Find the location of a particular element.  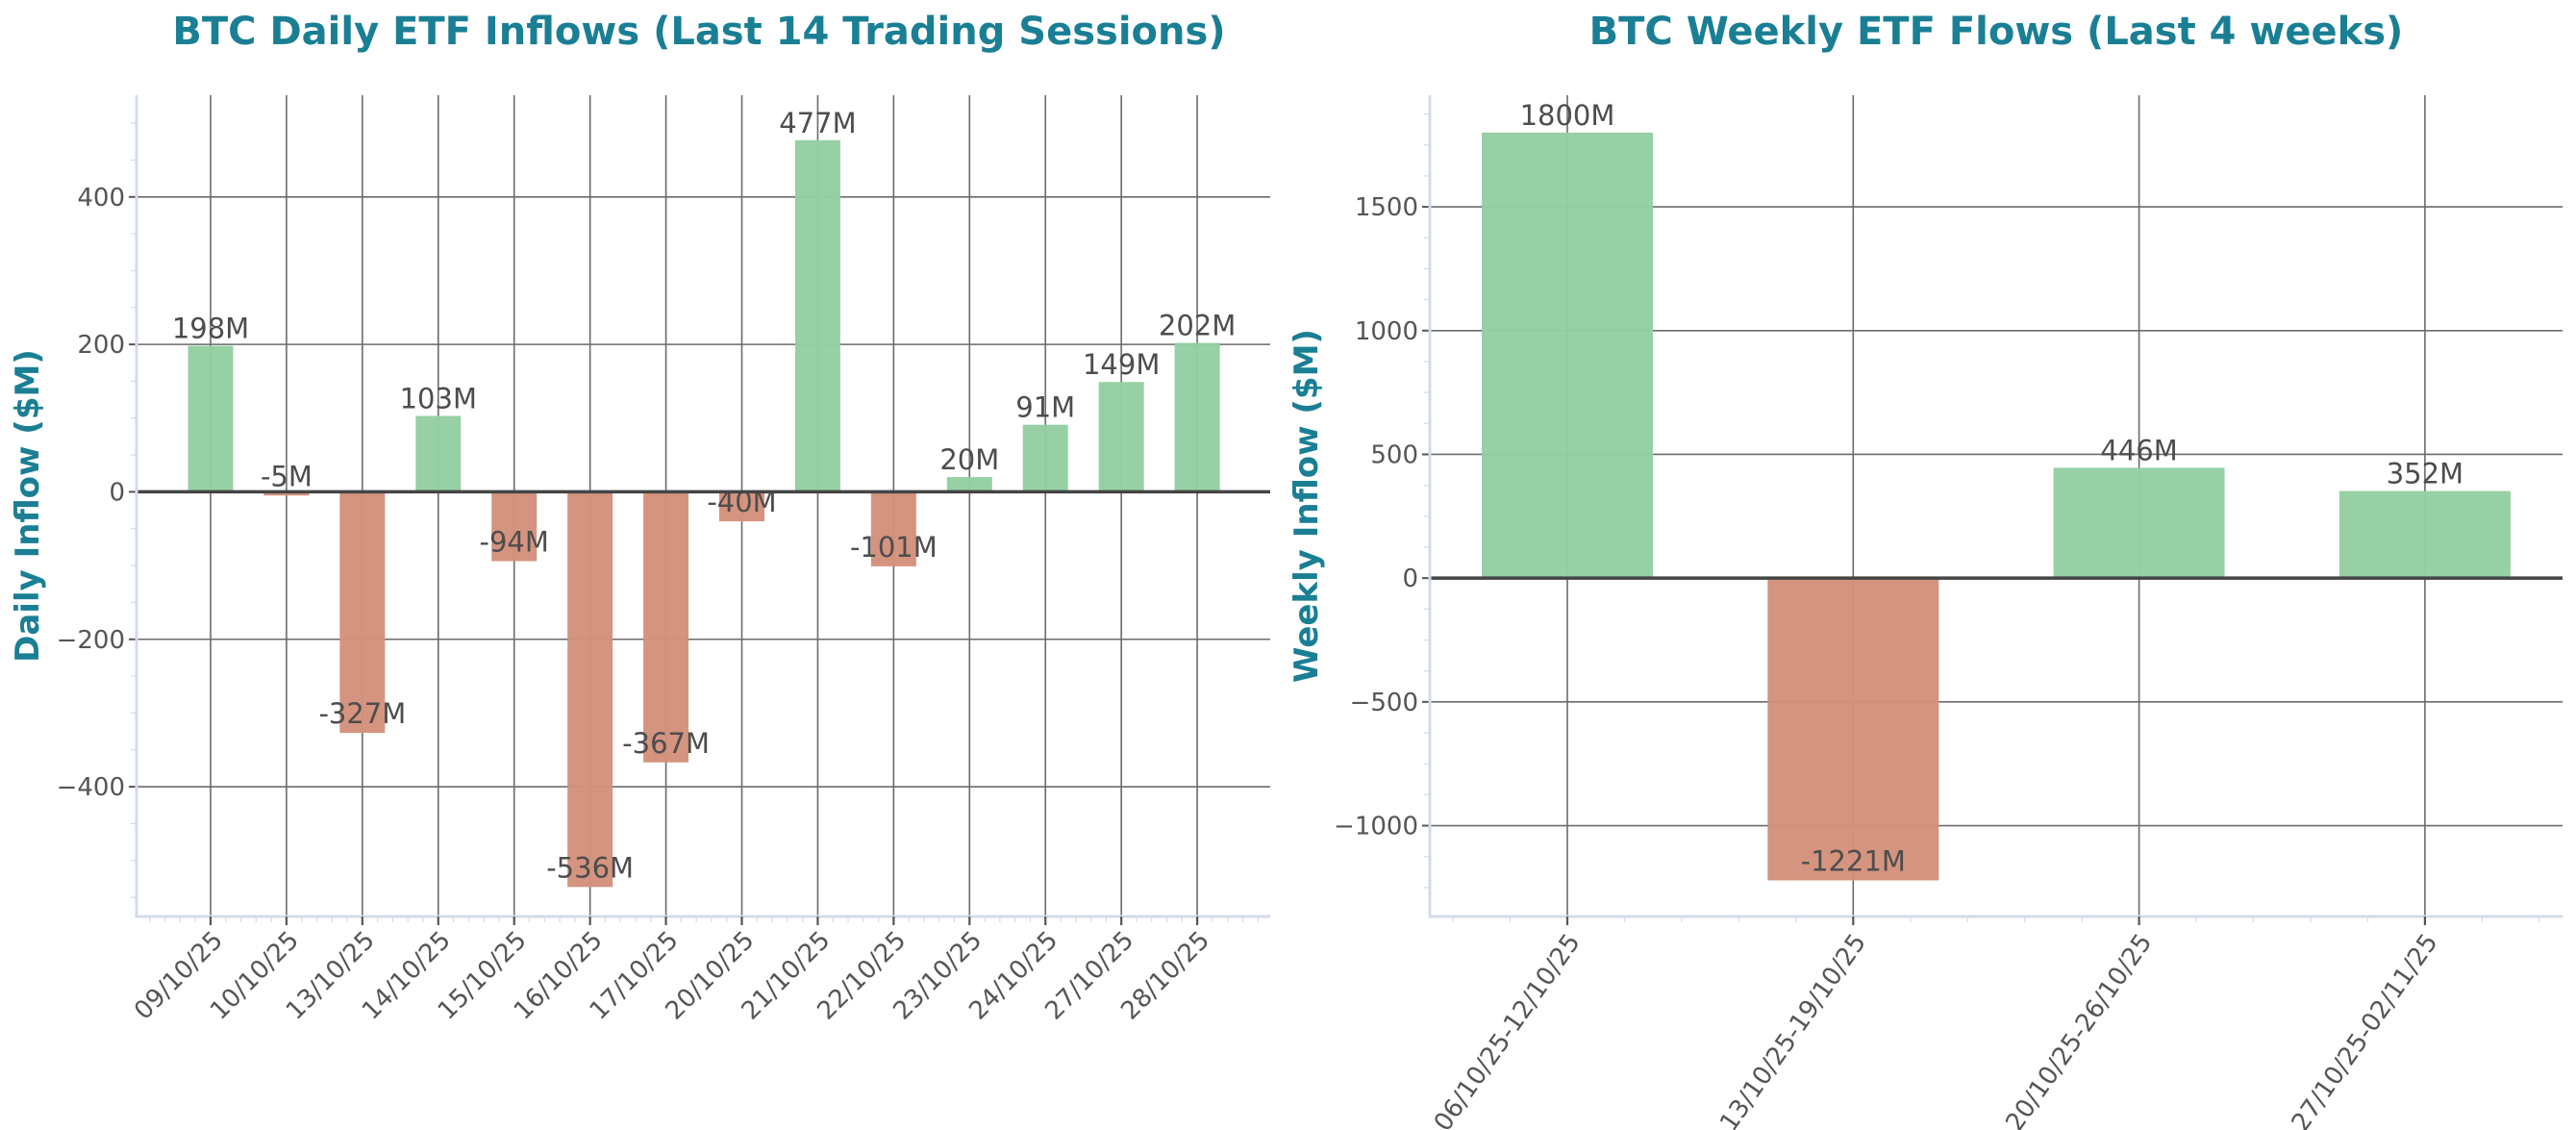

y-tick-label: −1000 is located at coordinates (1376, 827).